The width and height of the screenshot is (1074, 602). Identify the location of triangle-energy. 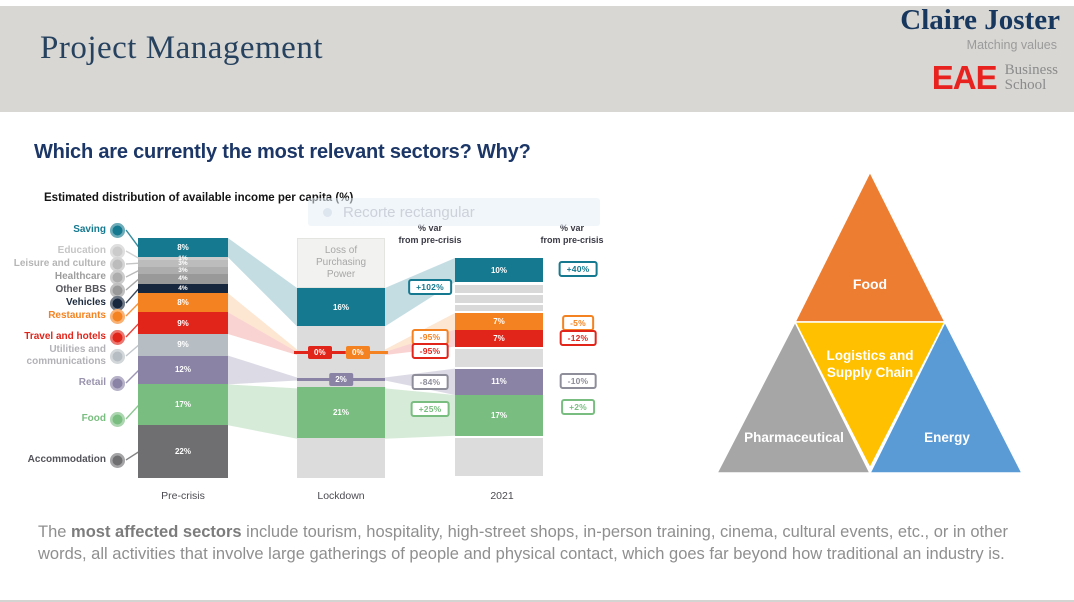
(946, 397).